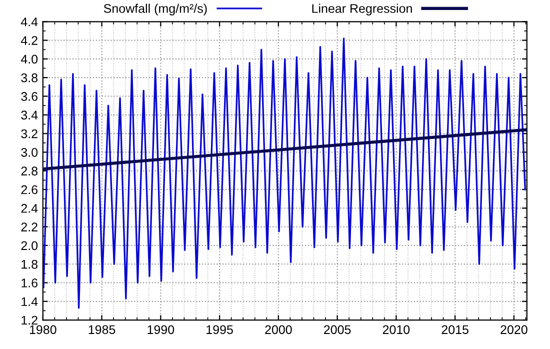  What do you see at coordinates (362, 10) in the screenshot?
I see `legend-label: Linear Regression` at bounding box center [362, 10].